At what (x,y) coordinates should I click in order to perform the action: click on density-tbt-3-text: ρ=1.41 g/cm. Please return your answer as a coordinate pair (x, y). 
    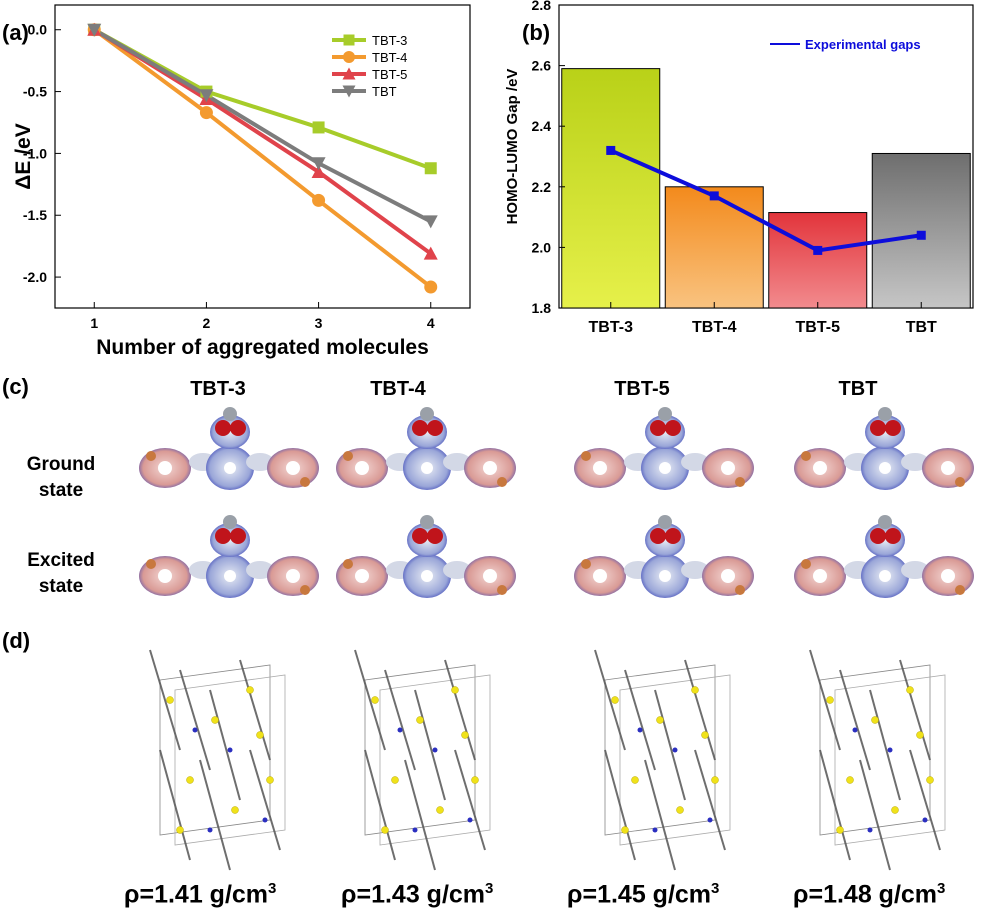
    Looking at the image, I should click on (196, 894).